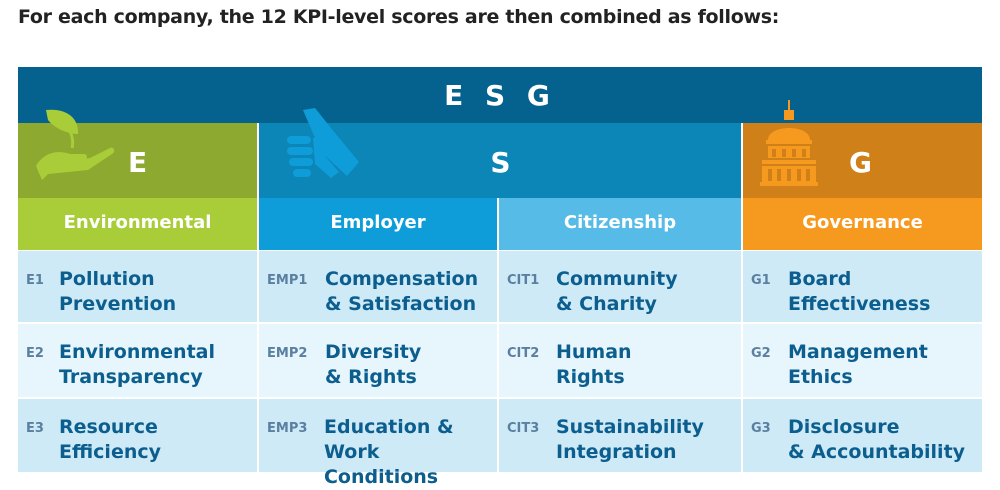 This screenshot has height=490, width=1000. Describe the element at coordinates (402, 291) in the screenshot. I see `kpi-name: Compensation & Satisfaction` at that location.